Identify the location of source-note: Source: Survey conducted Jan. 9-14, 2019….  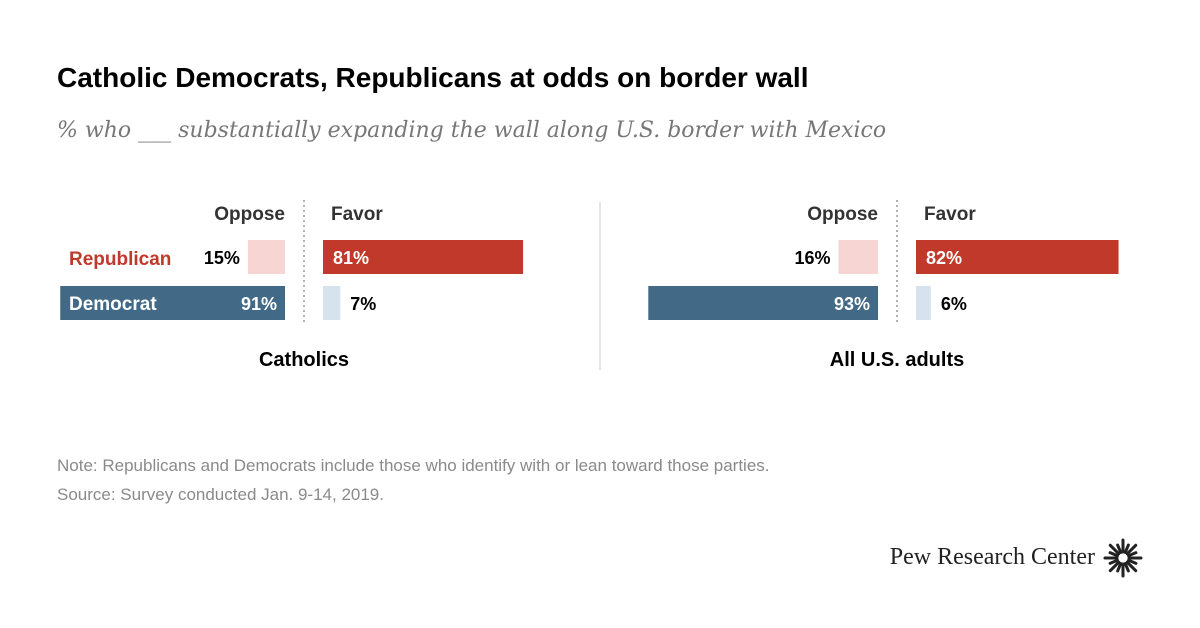
(220, 494).